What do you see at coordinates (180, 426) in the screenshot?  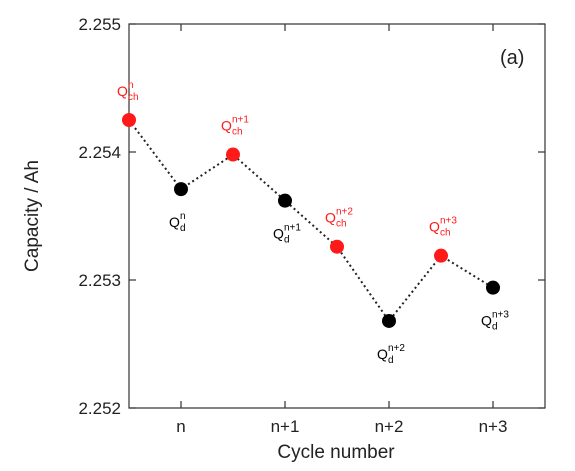 I see `x-tick-label: n` at bounding box center [180, 426].